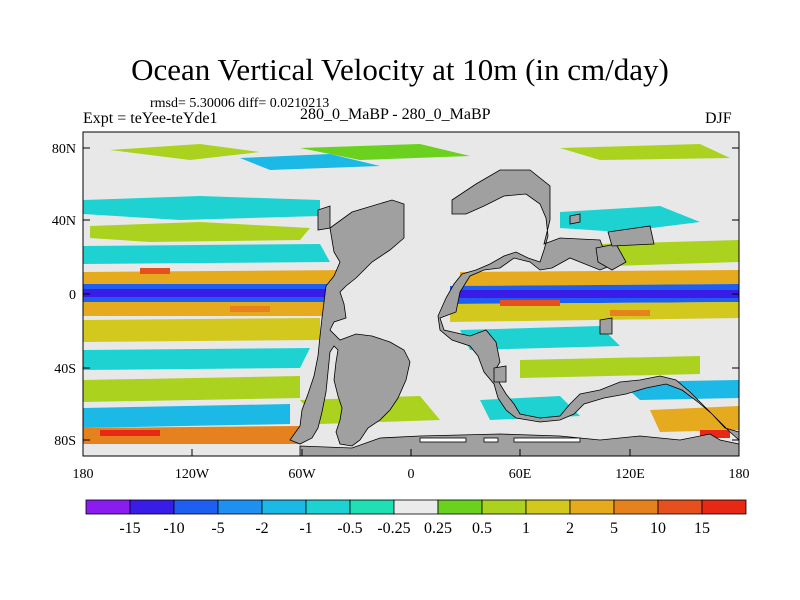 This screenshot has height=600, width=800. Describe the element at coordinates (72, 295) in the screenshot. I see `lat-tick-label: 0` at that location.